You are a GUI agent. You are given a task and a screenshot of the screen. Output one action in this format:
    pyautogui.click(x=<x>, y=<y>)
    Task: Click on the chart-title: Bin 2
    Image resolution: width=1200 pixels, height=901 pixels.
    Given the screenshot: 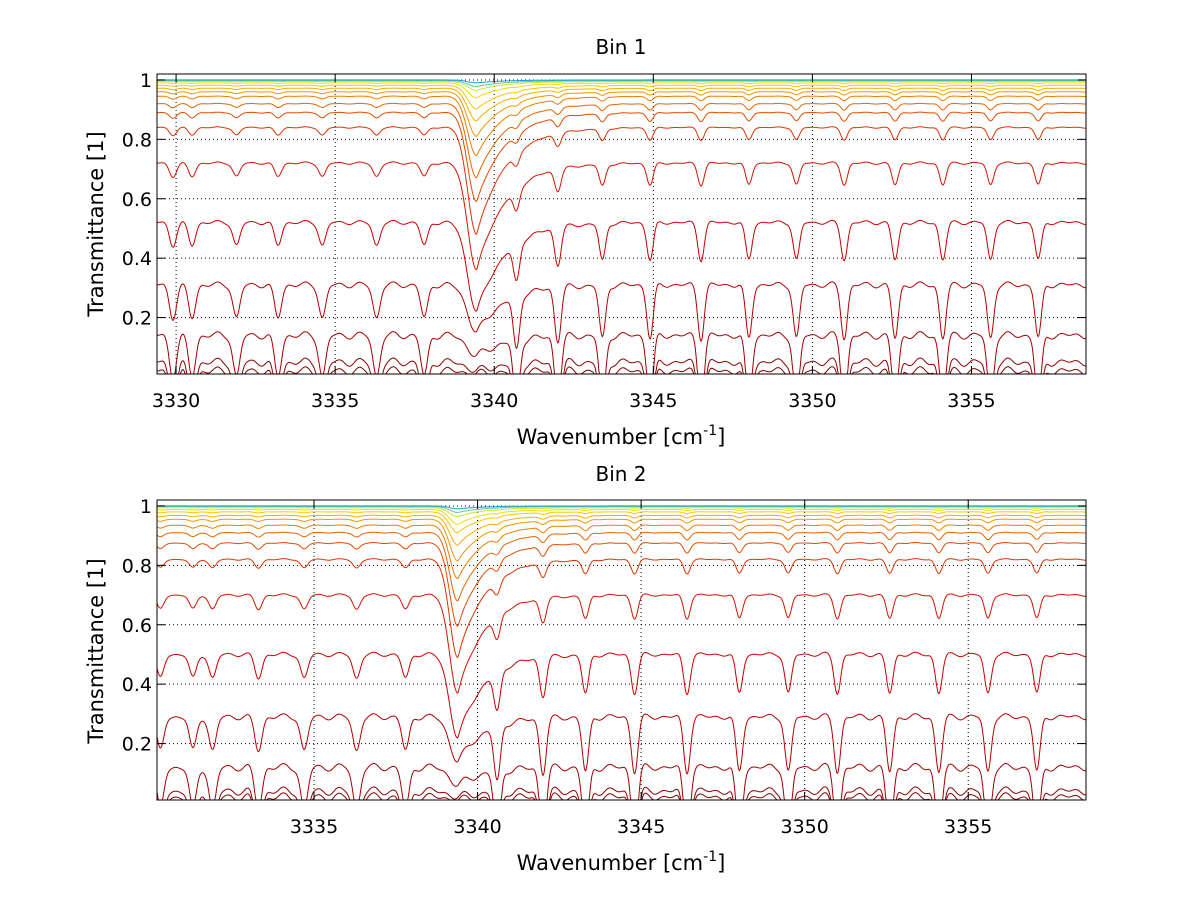 What is the action you would take?
    pyautogui.click(x=620, y=474)
    